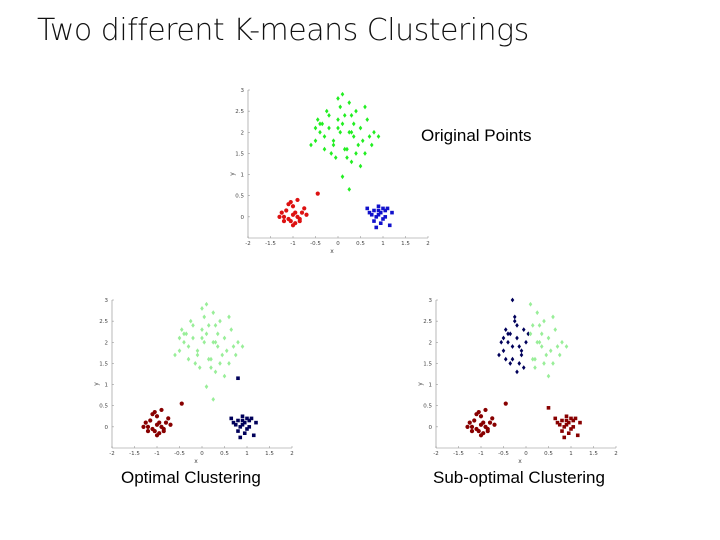 The width and height of the screenshot is (720, 540). What do you see at coordinates (428, 244) in the screenshot?
I see `x-tick-label: 2` at bounding box center [428, 244].